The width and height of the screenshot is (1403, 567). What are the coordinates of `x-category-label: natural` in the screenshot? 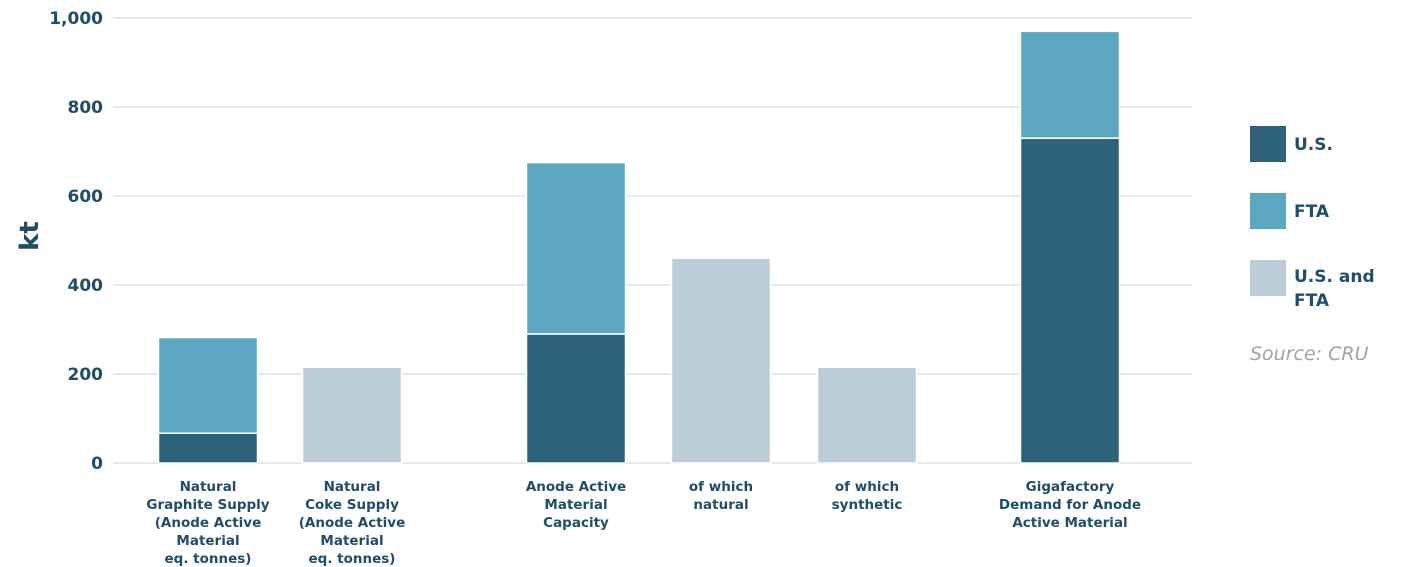 It's located at (720, 505).